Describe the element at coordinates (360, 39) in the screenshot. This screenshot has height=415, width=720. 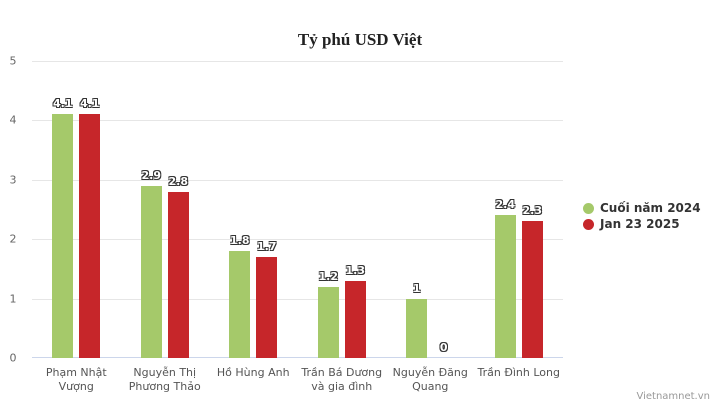
I see `chart-title: Tỷ phú USD Việt` at that location.